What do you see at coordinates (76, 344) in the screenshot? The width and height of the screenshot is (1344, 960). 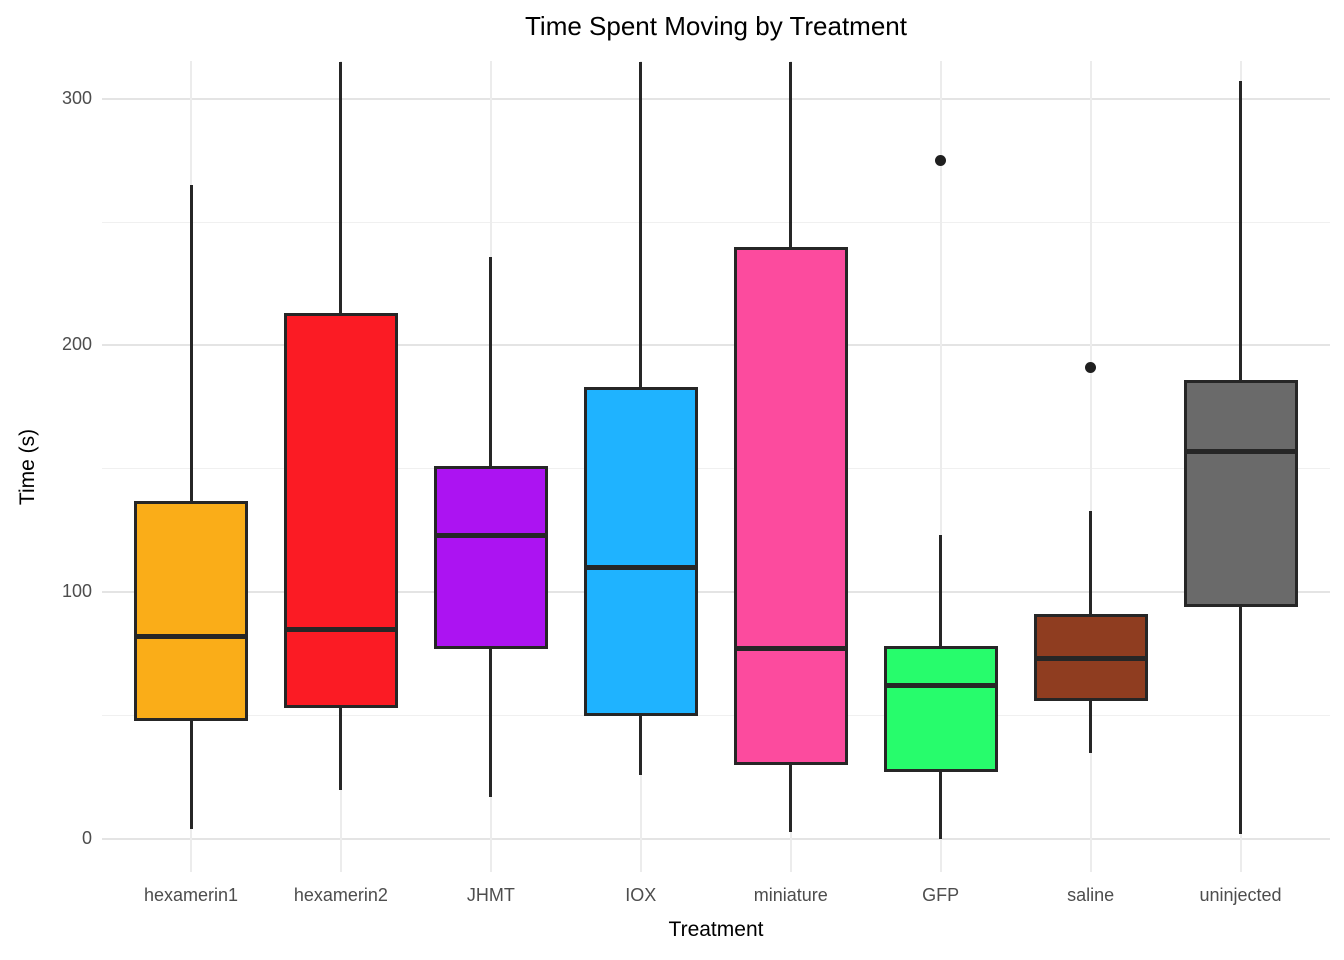 I see `y-tick-label: 200` at bounding box center [76, 344].